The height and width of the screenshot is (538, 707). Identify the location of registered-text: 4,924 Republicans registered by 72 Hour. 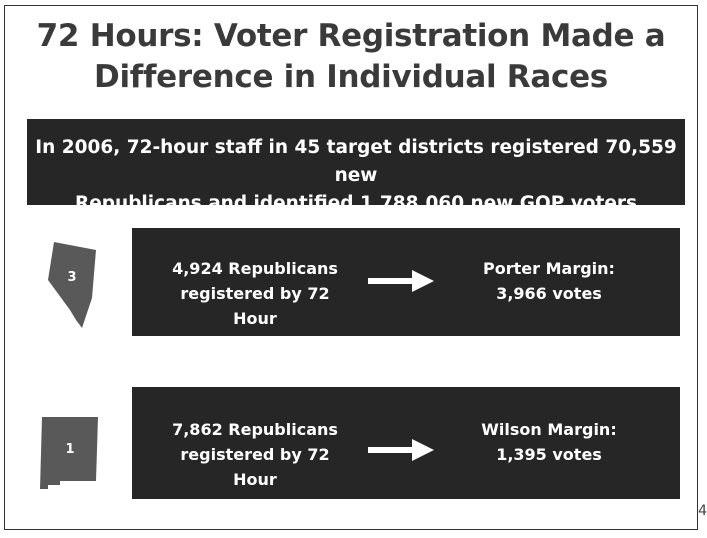
(255, 293).